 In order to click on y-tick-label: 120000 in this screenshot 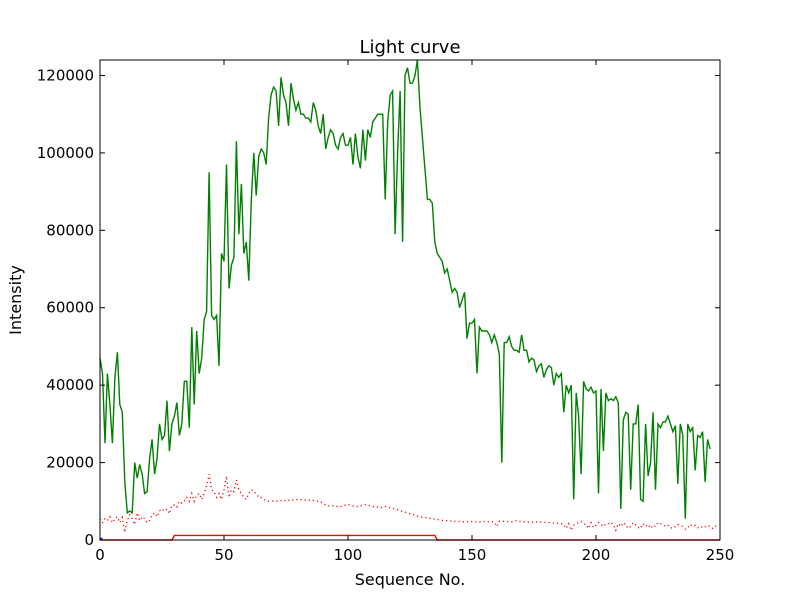, I will do `click(65, 75)`.